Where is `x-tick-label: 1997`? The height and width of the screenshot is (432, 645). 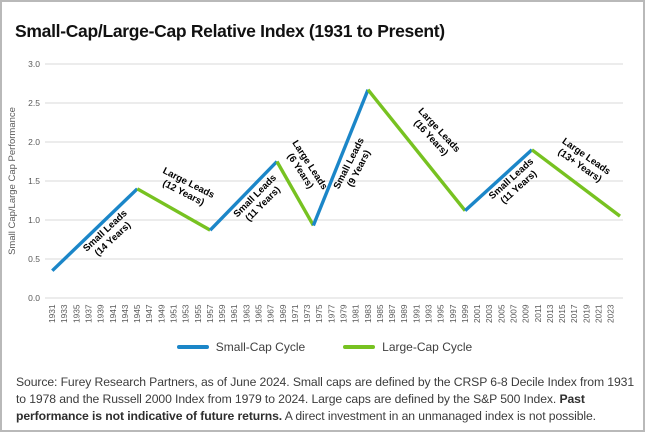
x-tick-label: 1997 is located at coordinates (453, 313).